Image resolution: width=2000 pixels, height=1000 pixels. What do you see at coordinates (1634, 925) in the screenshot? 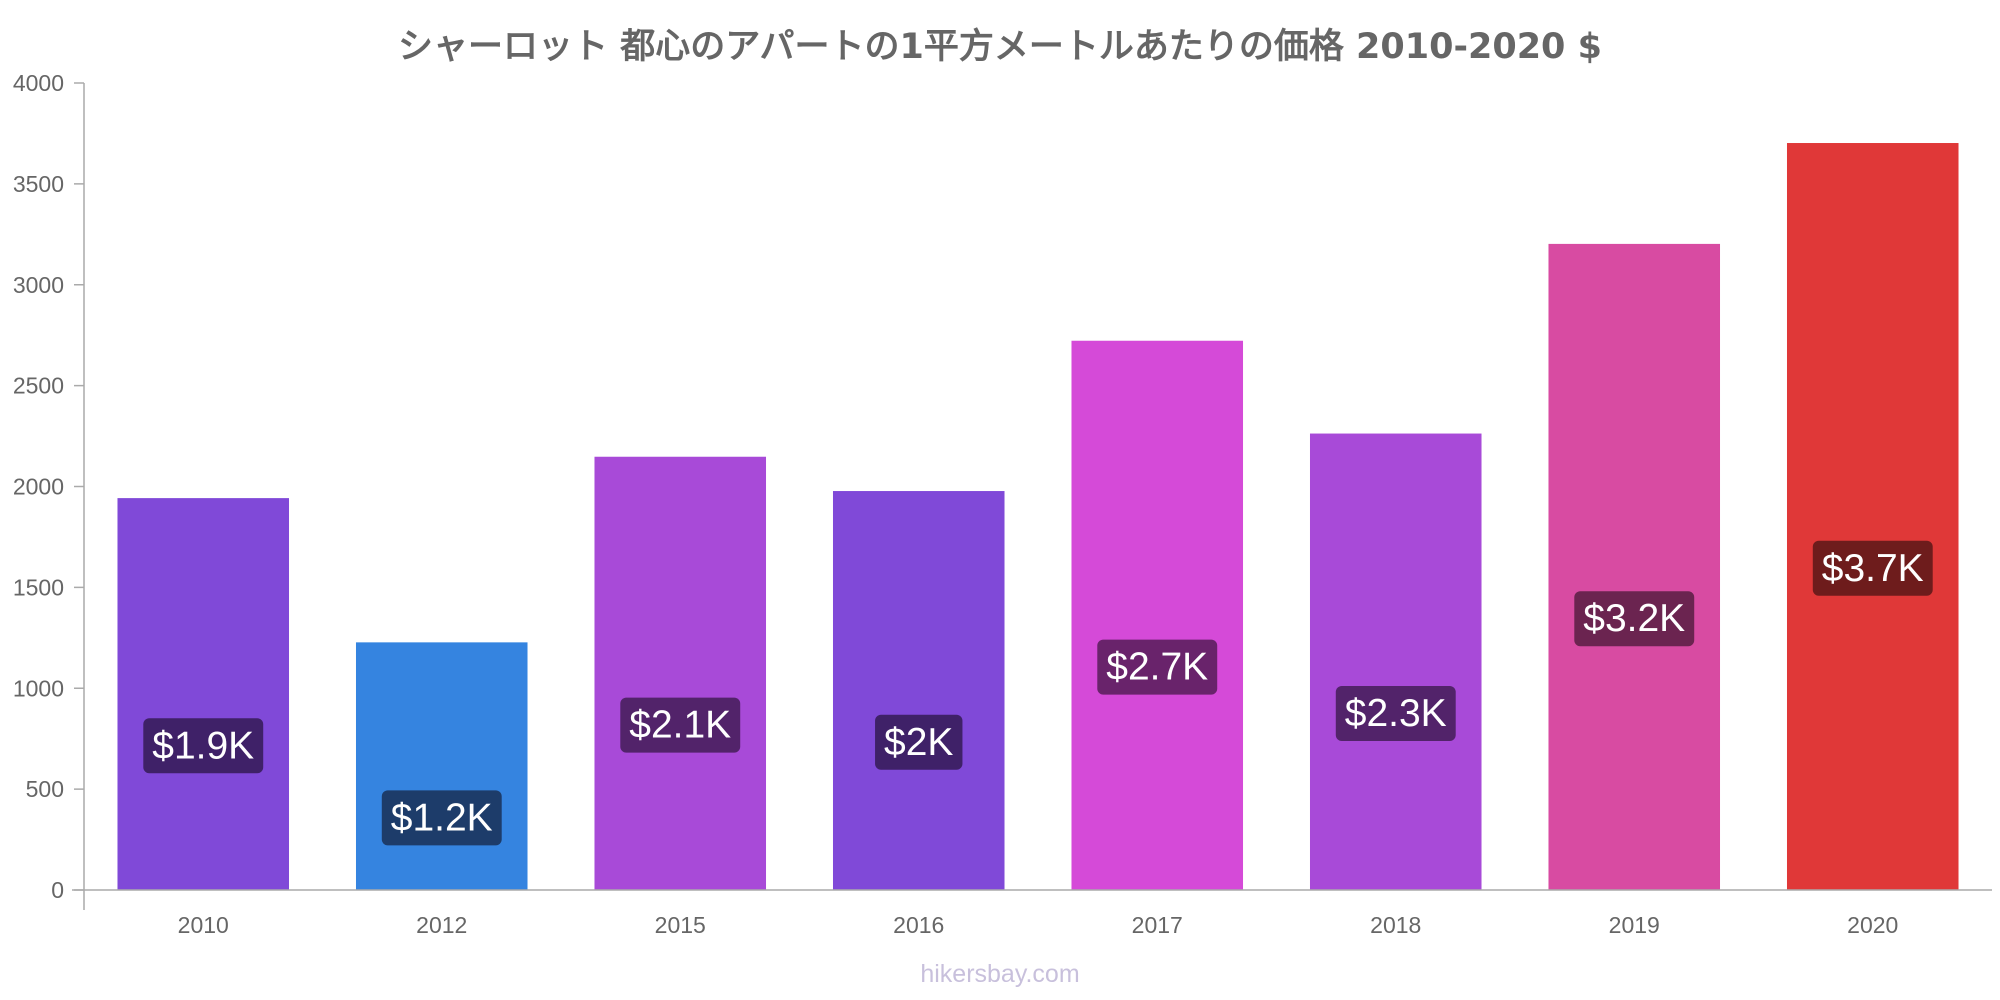
I see `x-tick-label: 2019` at bounding box center [1634, 925].